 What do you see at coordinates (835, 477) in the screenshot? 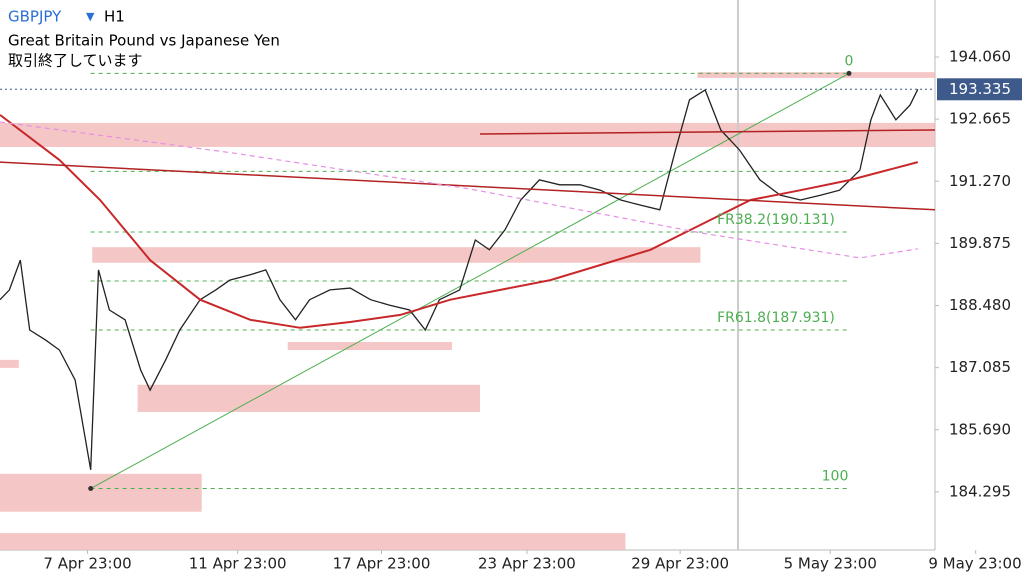
I see `fib-label: 100` at bounding box center [835, 477].